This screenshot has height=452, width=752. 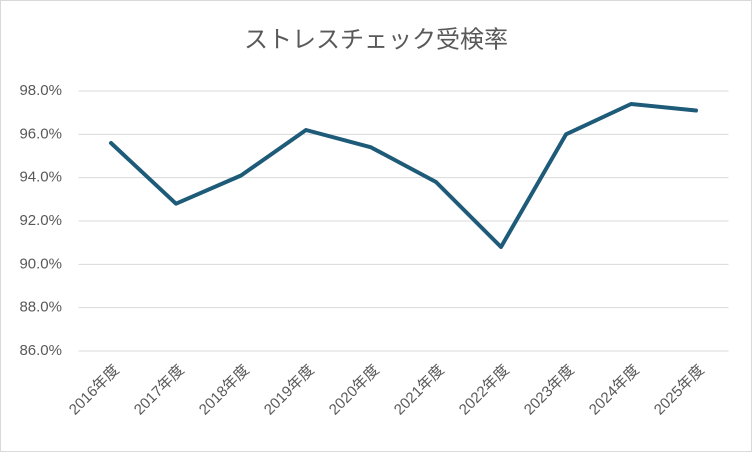 What do you see at coordinates (376, 39) in the screenshot?
I see `chart-title: ストレスチェック受検率` at bounding box center [376, 39].